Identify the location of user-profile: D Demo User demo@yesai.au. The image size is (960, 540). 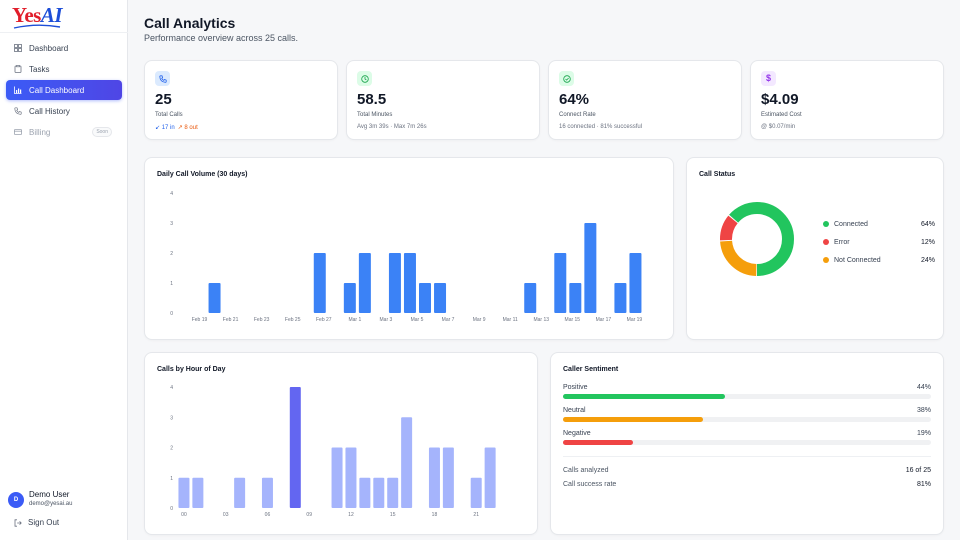
(40, 499).